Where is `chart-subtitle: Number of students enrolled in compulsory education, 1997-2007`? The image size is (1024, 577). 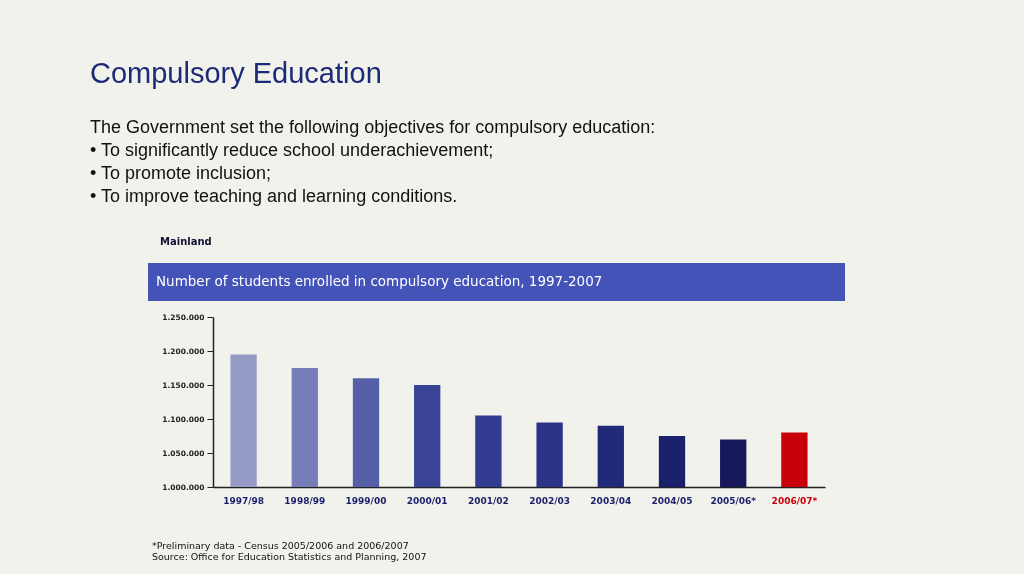
chart-subtitle: Number of students enrolled in compulsory education, 1997-2007 is located at coordinates (379, 281).